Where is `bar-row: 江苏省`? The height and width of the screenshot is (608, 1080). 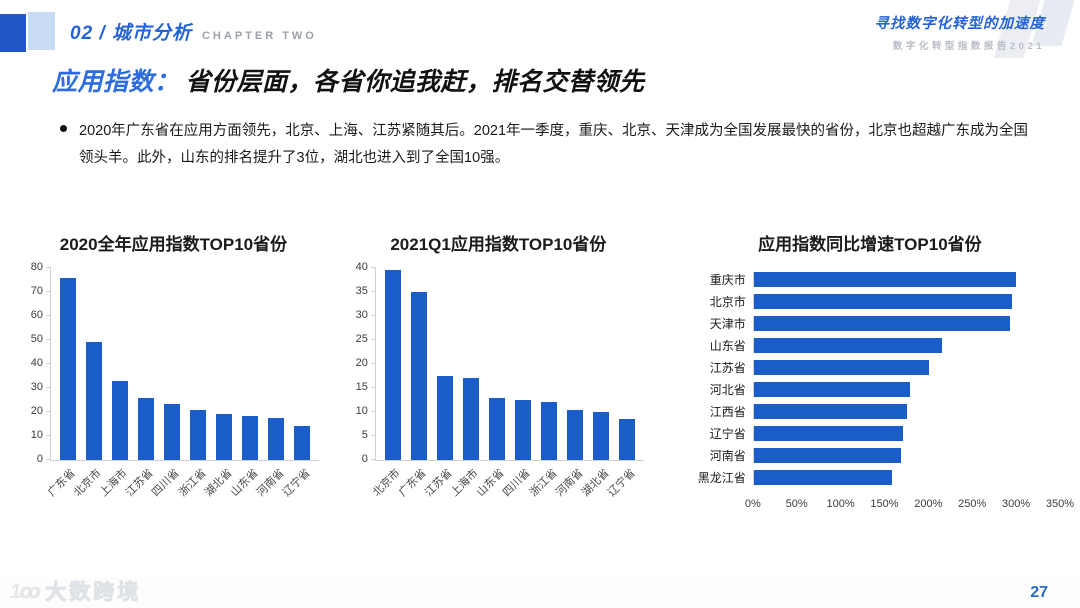 bar-row: 江苏省 is located at coordinates (870, 367).